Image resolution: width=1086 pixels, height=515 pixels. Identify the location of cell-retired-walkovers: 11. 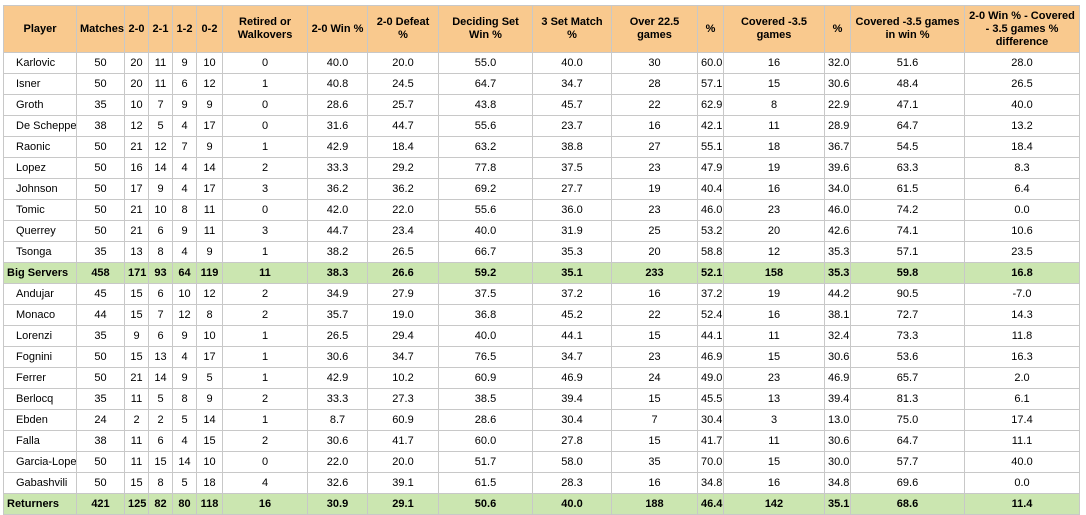
(265, 273).